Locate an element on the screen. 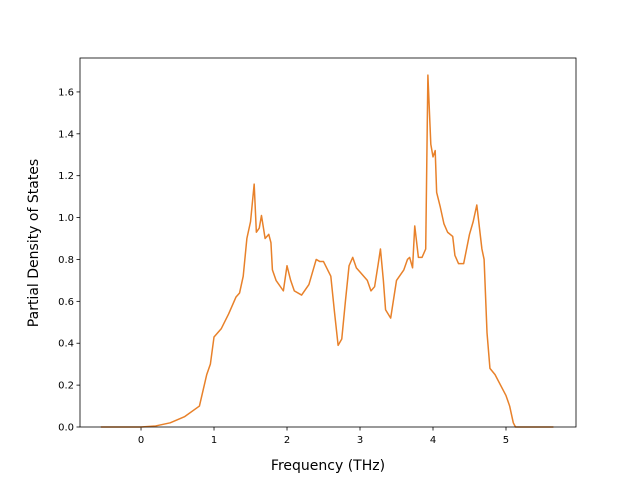 The height and width of the screenshot is (480, 640). x-tick-label: 0 is located at coordinates (141, 440).